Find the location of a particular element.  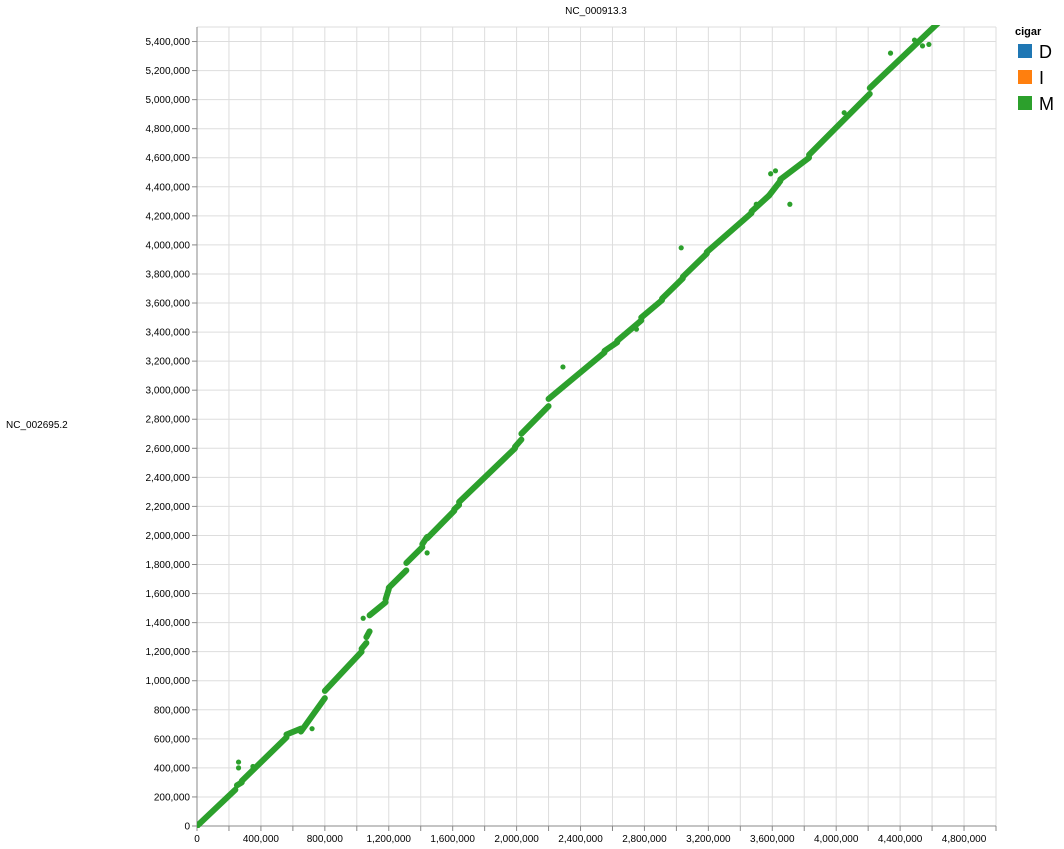

y-tick-label: 4,600,000 is located at coordinates (168, 158).